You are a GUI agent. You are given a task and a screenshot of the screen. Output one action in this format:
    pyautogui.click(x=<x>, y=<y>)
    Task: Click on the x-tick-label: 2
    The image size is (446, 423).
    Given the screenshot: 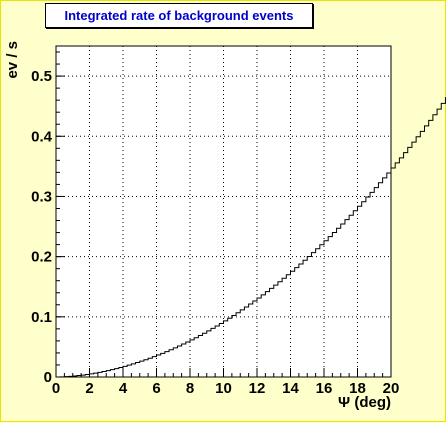 What is the action you would take?
    pyautogui.click(x=89, y=388)
    